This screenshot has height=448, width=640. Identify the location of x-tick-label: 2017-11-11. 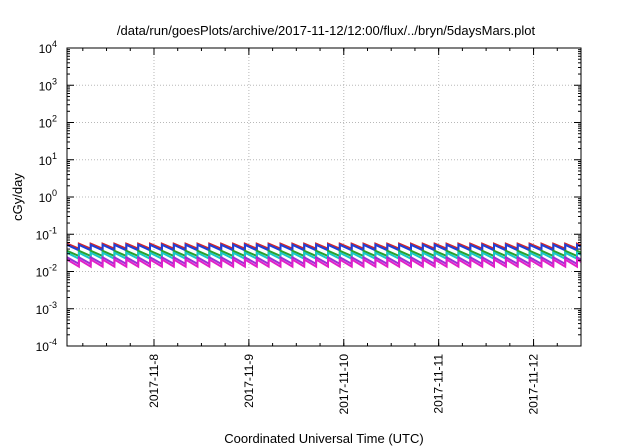
(439, 384).